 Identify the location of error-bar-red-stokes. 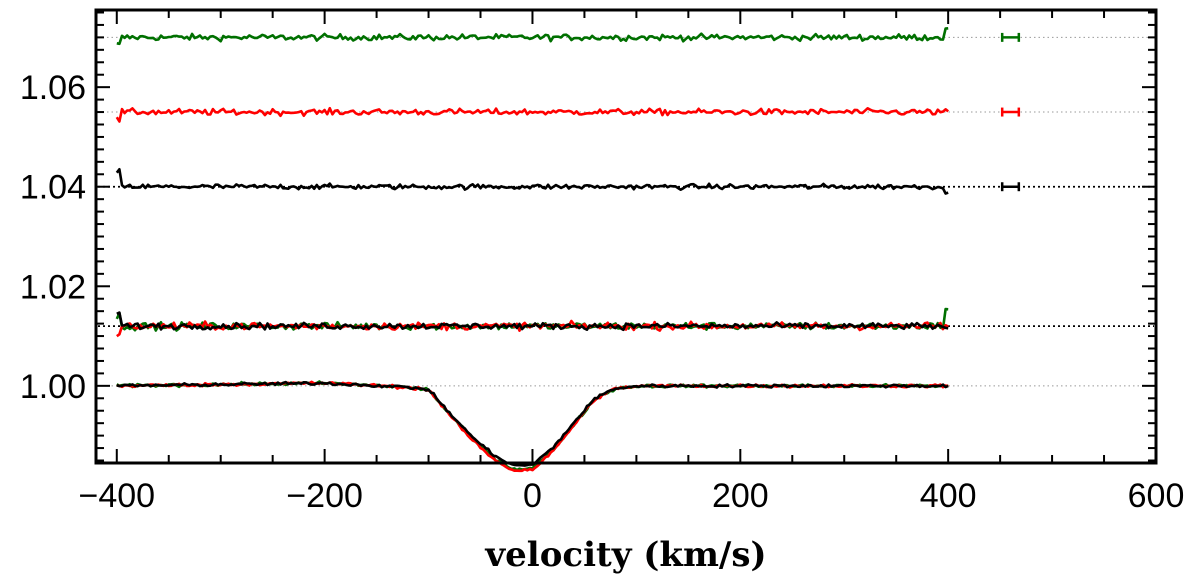
(1010, 112).